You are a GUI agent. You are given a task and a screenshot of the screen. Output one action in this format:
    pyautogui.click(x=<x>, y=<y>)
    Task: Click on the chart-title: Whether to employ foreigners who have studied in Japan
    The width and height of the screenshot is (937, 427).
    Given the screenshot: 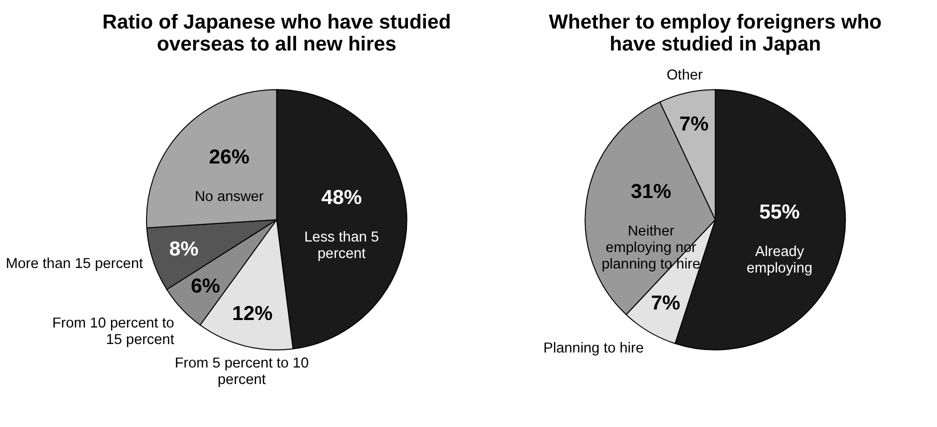 What is the action you would take?
    pyautogui.click(x=715, y=33)
    